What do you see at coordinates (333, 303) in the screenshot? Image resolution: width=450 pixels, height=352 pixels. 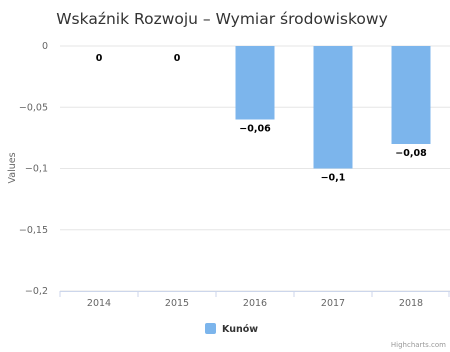 I see `x-tick-label: 2017` at bounding box center [333, 303].